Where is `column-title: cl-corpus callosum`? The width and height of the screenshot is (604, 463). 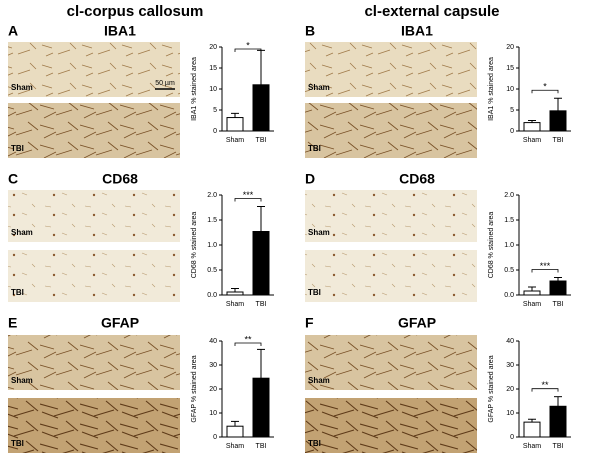 column-title: cl-corpus callosum is located at coordinates (135, 11).